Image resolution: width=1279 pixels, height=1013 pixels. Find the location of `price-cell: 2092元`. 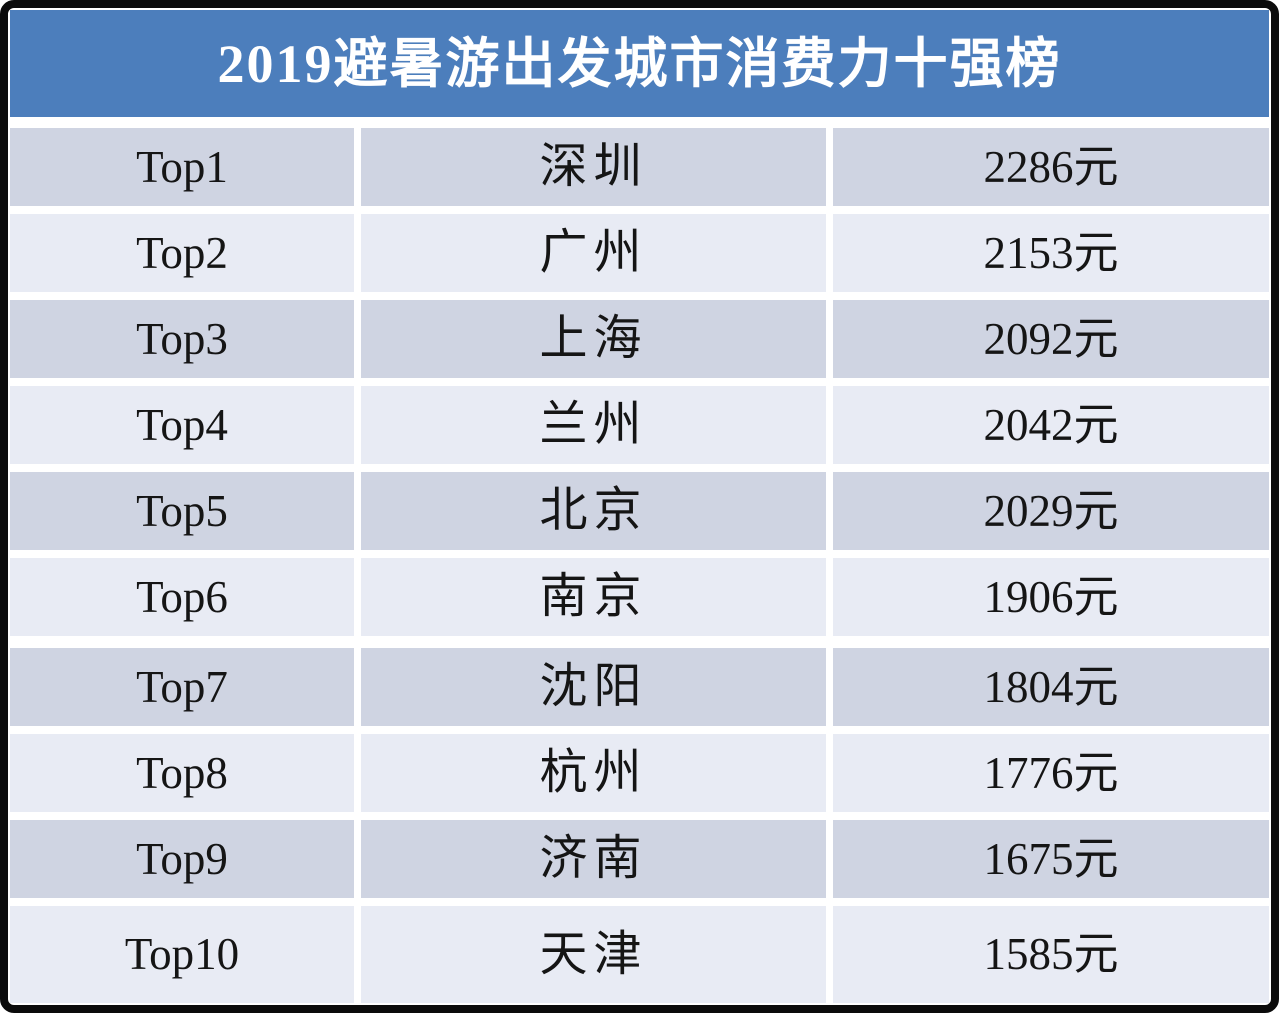

price-cell: 2092元 is located at coordinates (1051, 339).